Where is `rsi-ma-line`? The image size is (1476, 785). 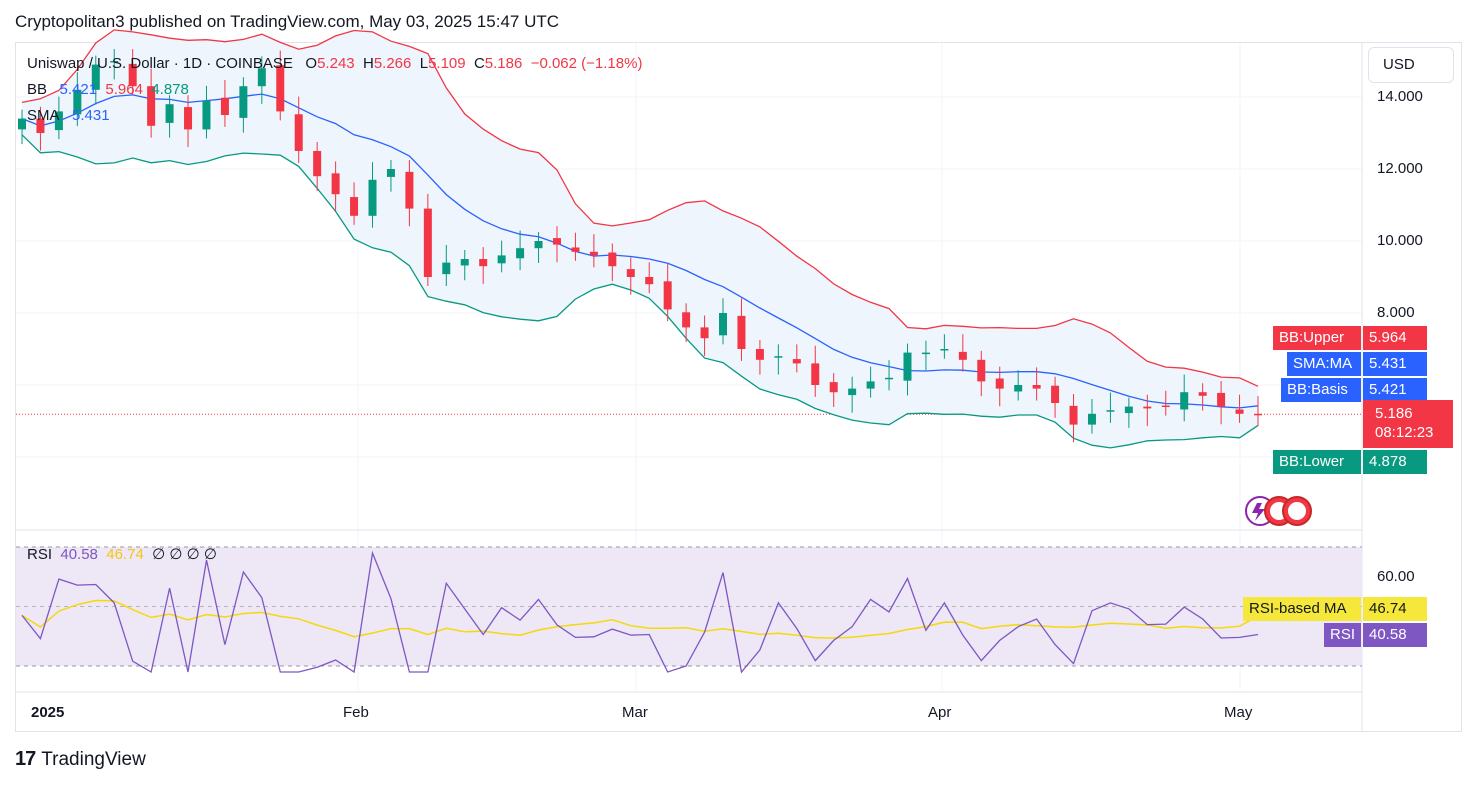
rsi-ma-line is located at coordinates (640, 619).